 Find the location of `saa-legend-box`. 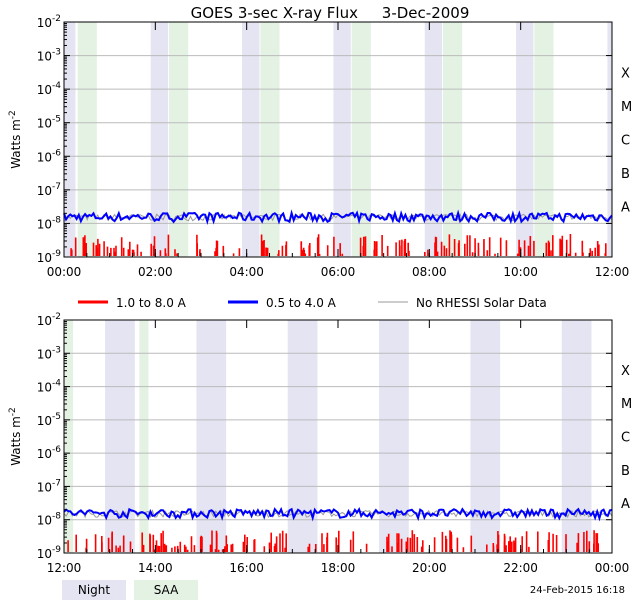

saa-legend-box is located at coordinates (166, 590).